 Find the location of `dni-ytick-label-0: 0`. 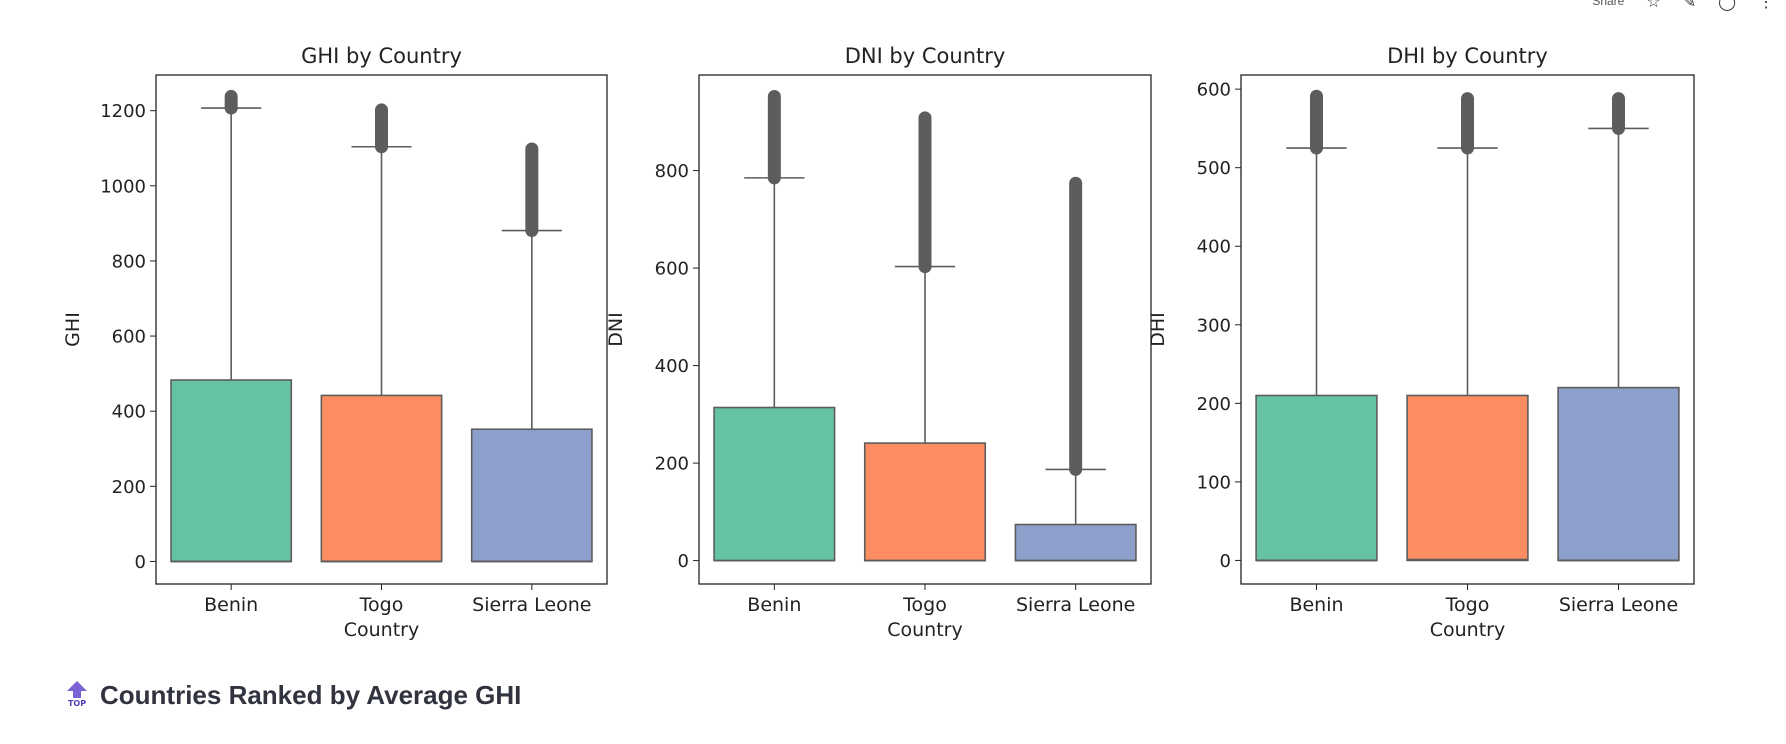

dni-ytick-label-0: 0 is located at coordinates (683, 561).